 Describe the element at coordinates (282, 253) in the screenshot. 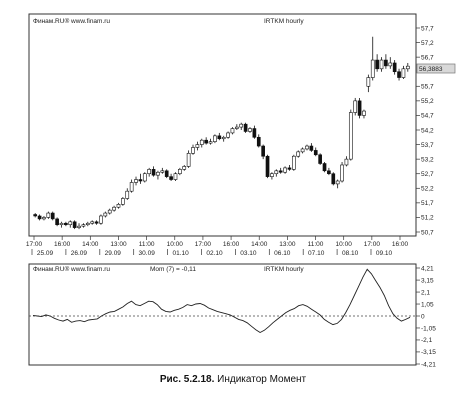

I see `date-tick-label: 06.10` at that location.